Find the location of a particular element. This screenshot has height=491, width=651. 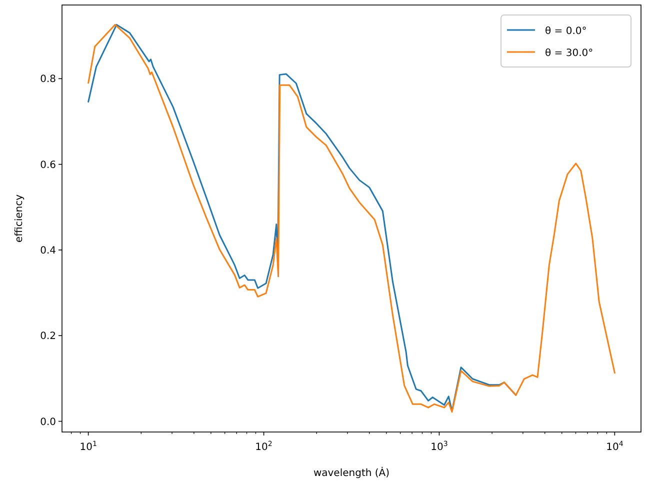

y-tick-label: 0.2 is located at coordinates (48, 336).